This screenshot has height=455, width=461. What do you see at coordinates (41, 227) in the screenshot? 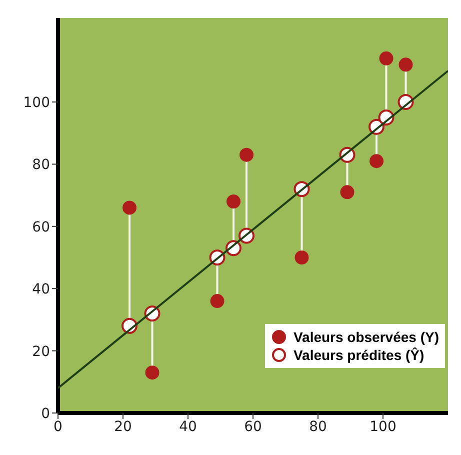
I see `y-tick-label: 60` at bounding box center [41, 227].